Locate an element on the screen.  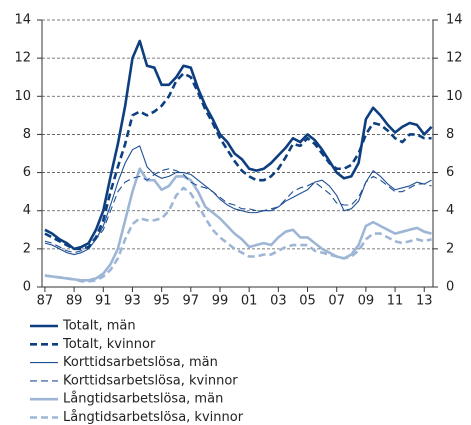
x-tick-label: 11 is located at coordinates (395, 301).